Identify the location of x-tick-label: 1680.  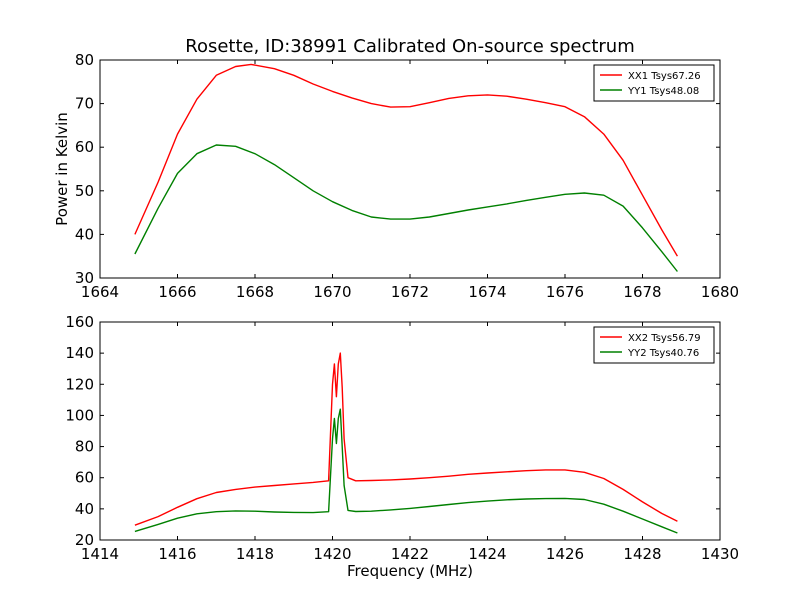
(720, 292).